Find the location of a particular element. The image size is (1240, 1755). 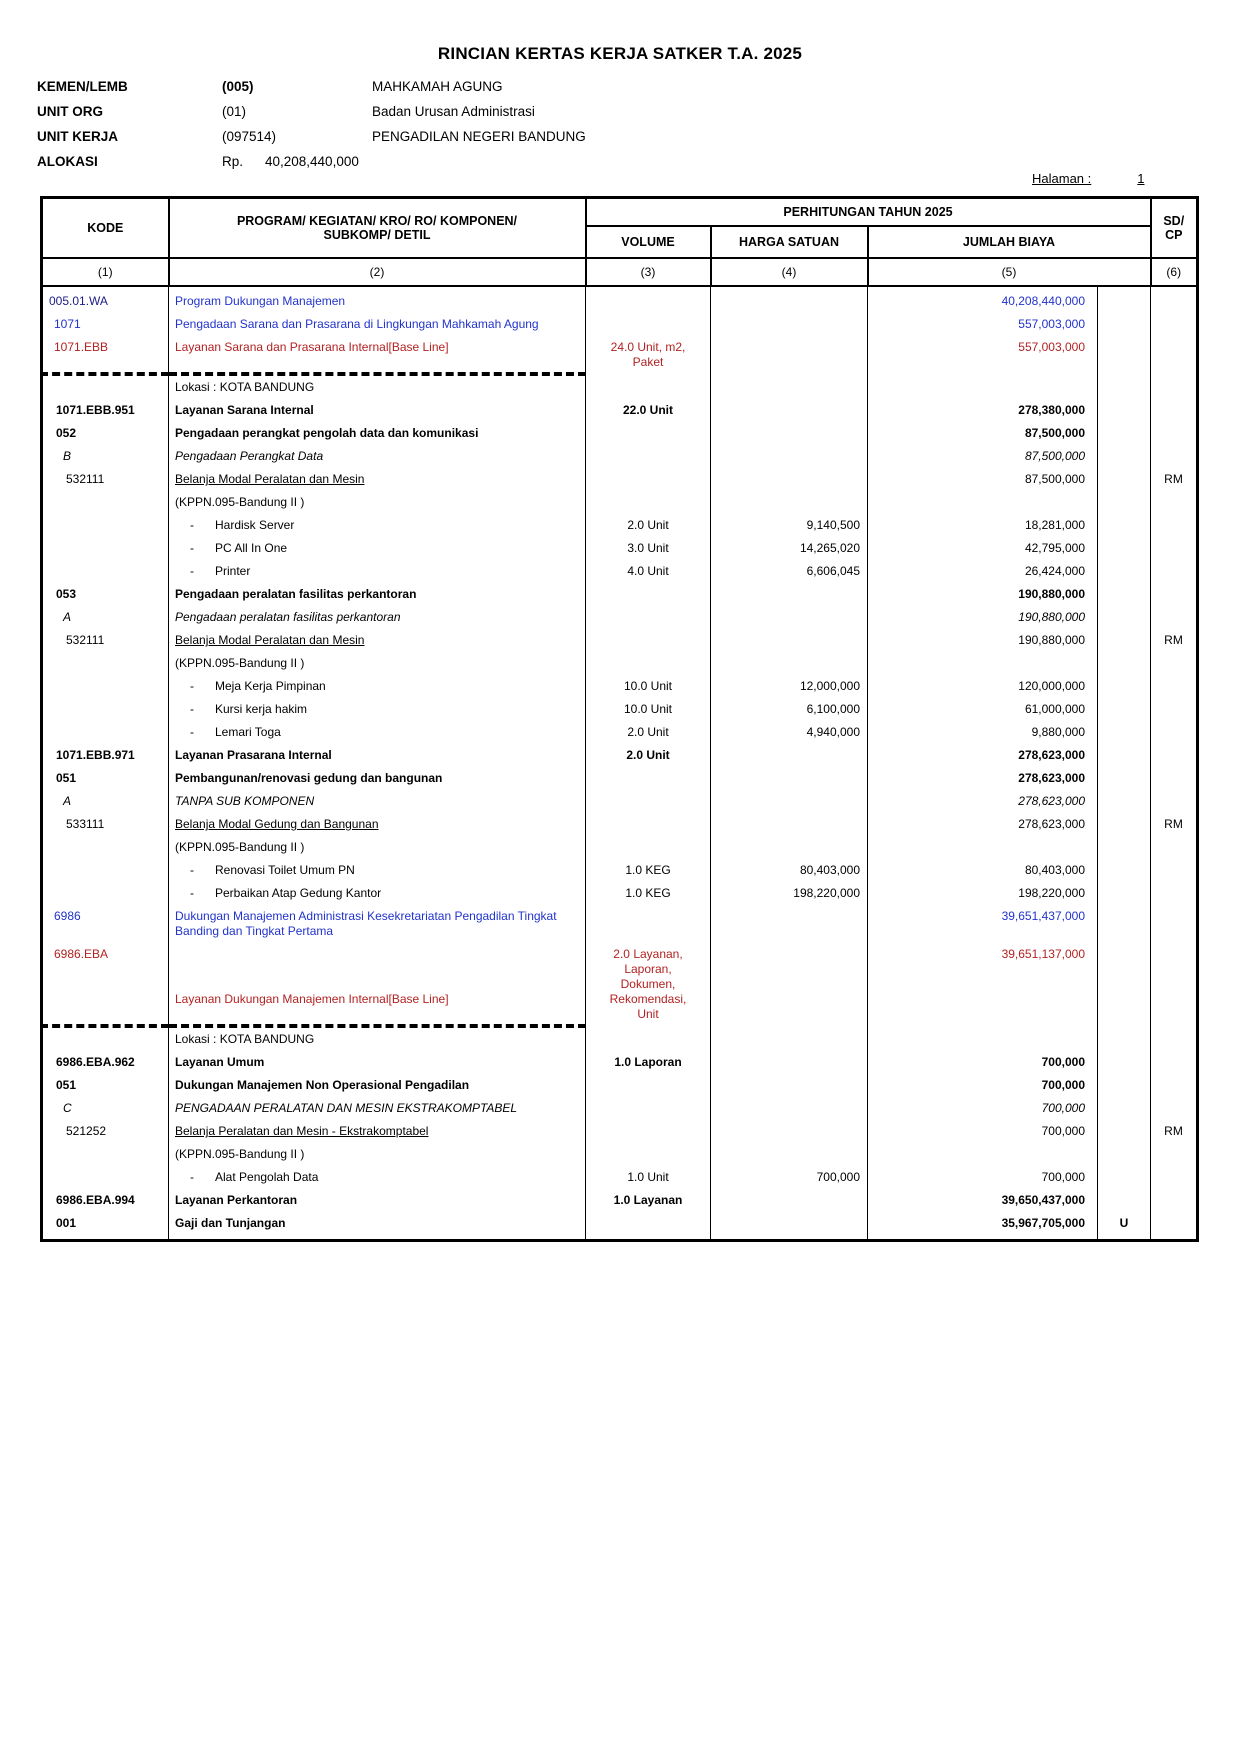

uraian-text: Printer is located at coordinates (233, 571).